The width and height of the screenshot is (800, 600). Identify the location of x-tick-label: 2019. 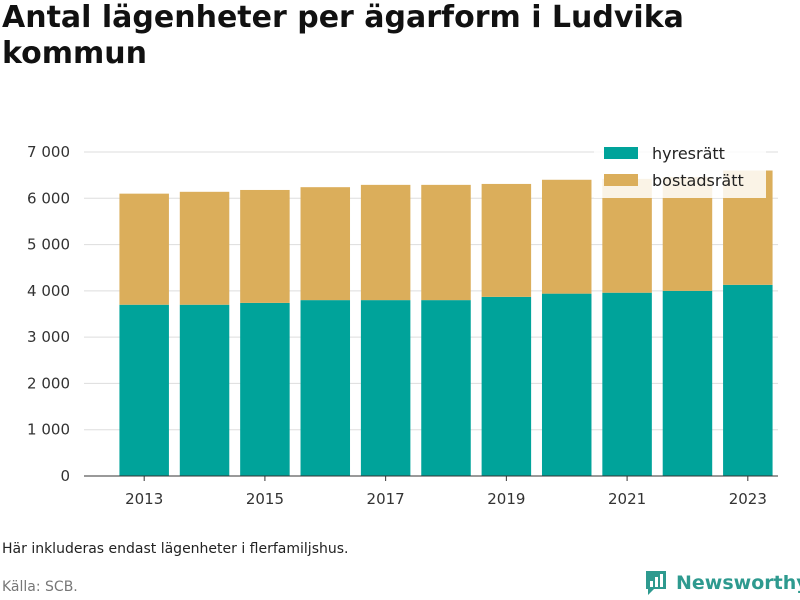
(506, 499).